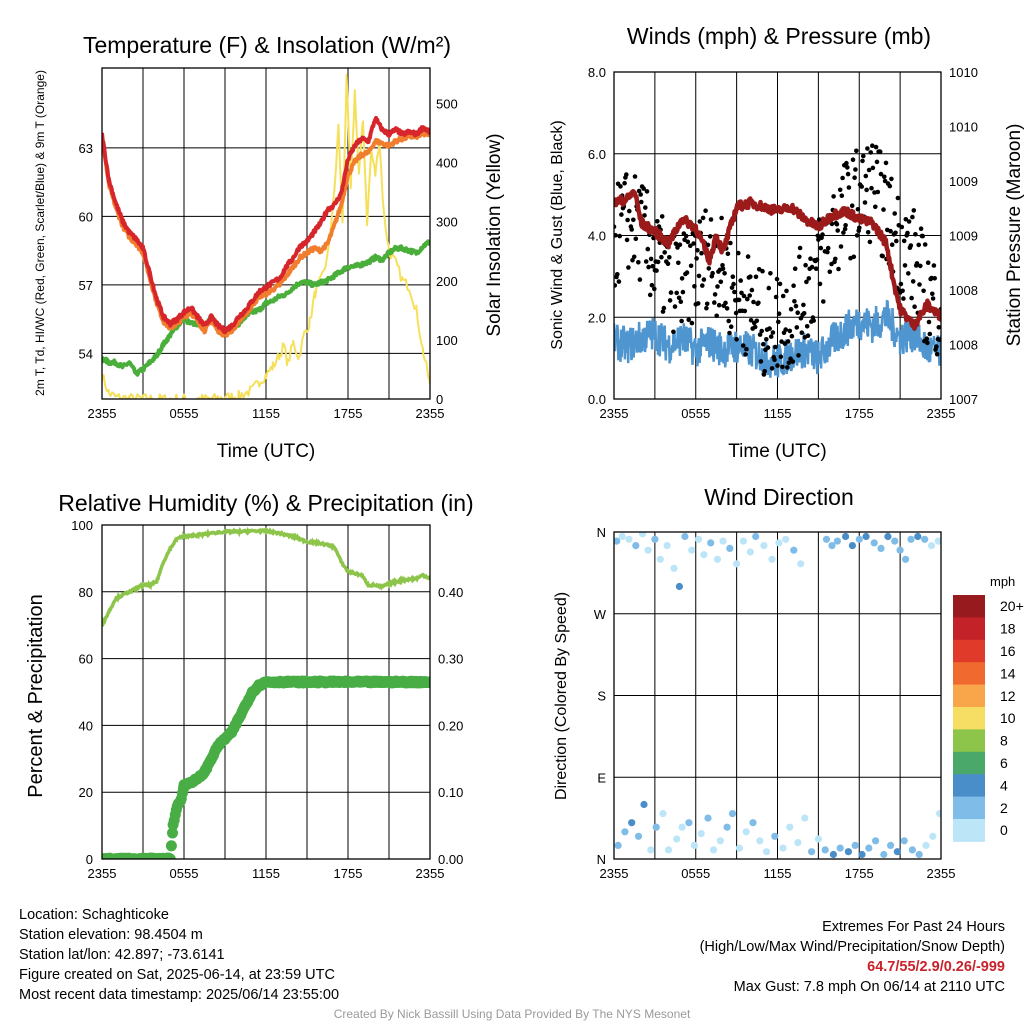 This screenshot has height=1024, width=1024. What do you see at coordinates (122, 955) in the screenshot?
I see `station-latlon: Station lat/lon: 42.897; -73.6141` at bounding box center [122, 955].